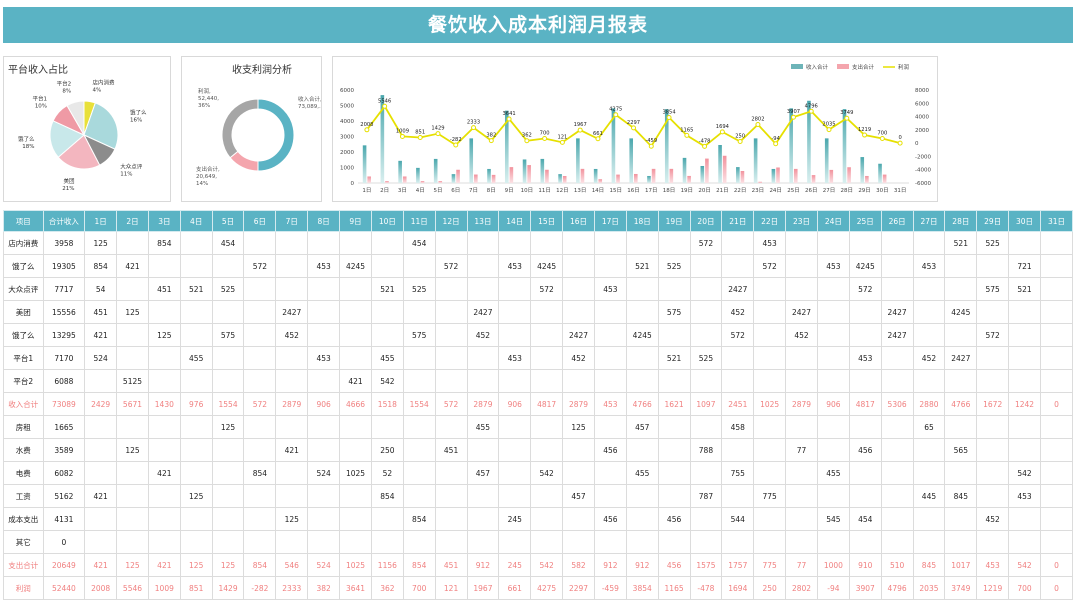 This screenshot has height=600, width=1080. Describe the element at coordinates (366, 125) in the screenshot. I see `profit-data-label: 2008` at that location.